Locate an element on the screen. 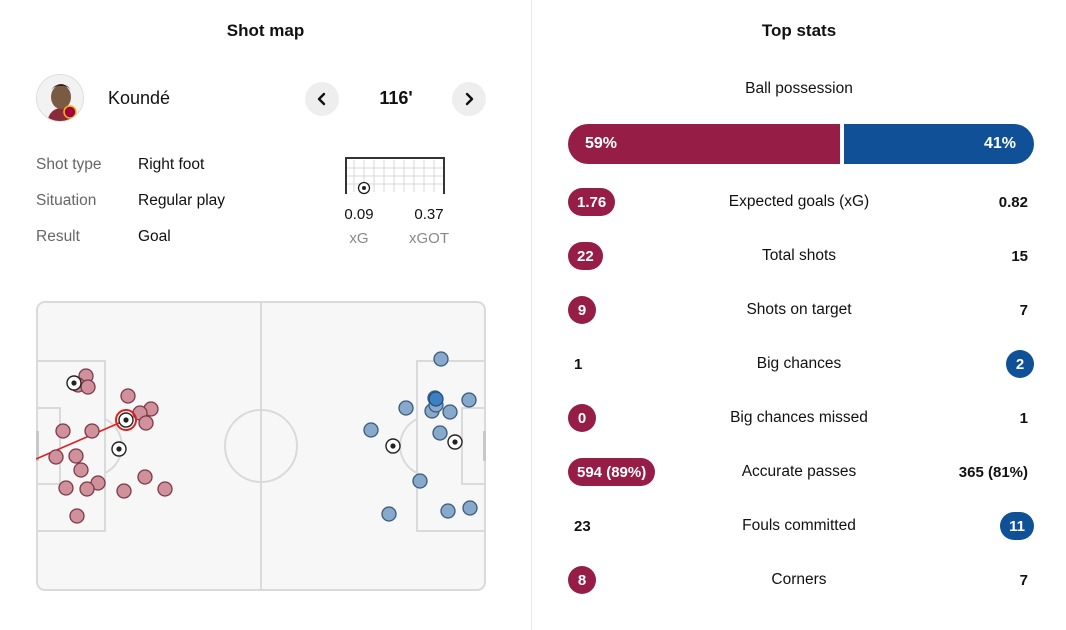 The height and width of the screenshot is (630, 1066). stat-name-shots-on-target: Shots on target is located at coordinates (799, 309).